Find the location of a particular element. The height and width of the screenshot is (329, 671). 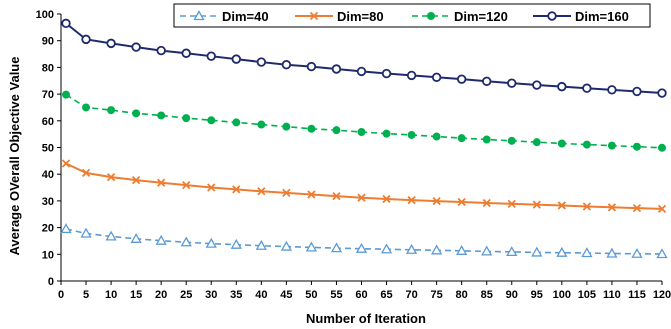

x-tick-label: 110 is located at coordinates (612, 295).